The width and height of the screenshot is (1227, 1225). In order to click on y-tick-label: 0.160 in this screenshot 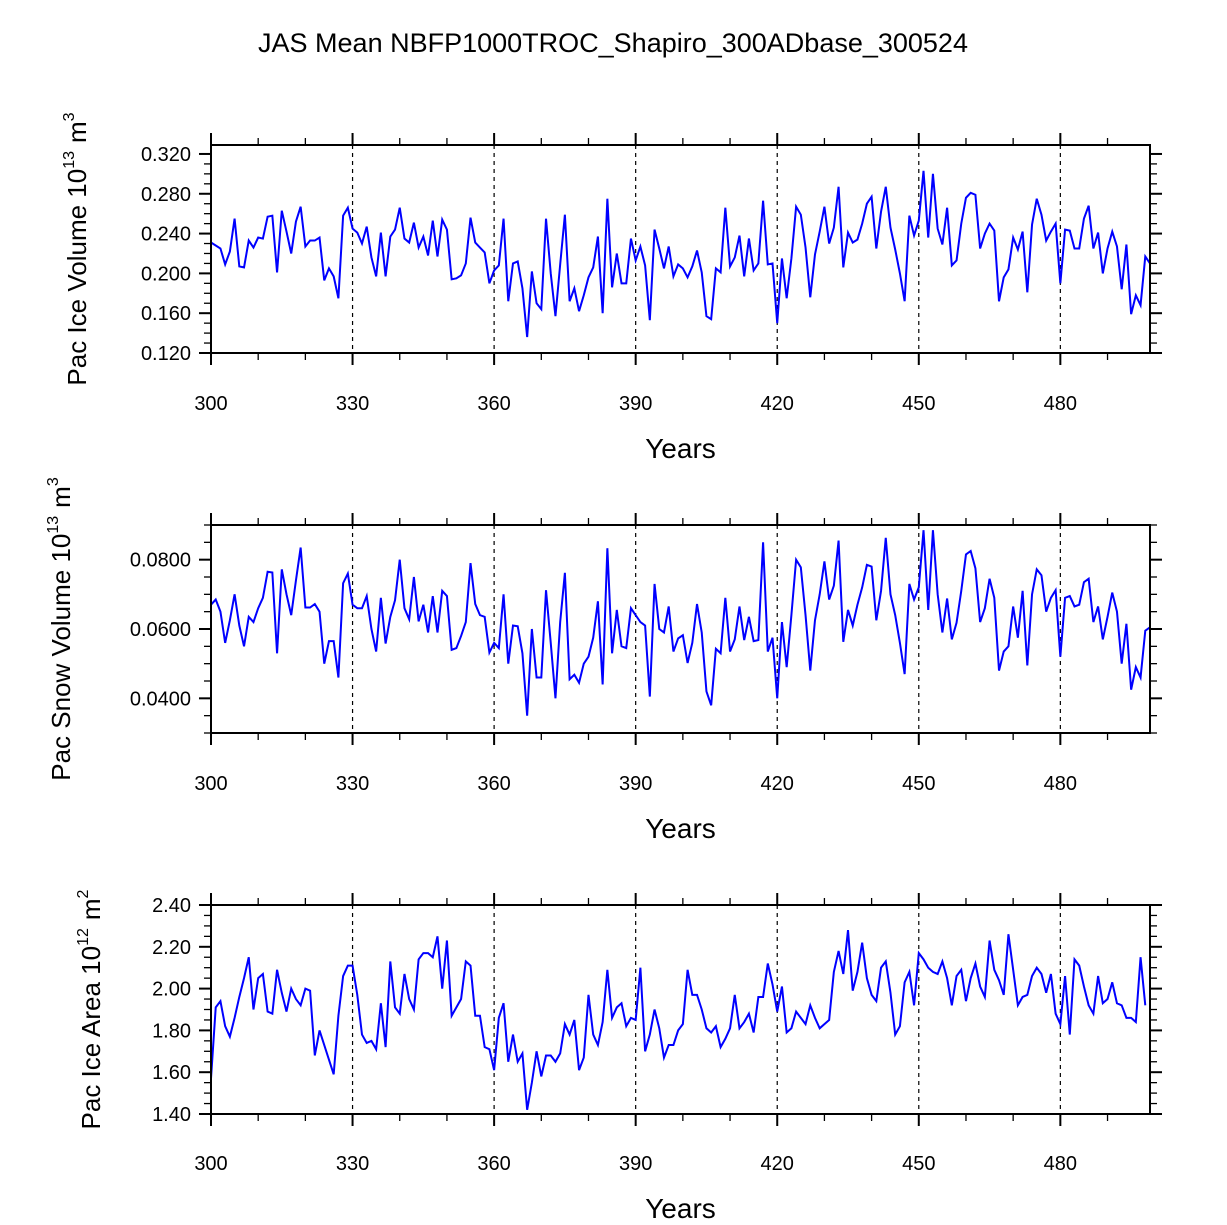, I will do `click(166, 314)`.